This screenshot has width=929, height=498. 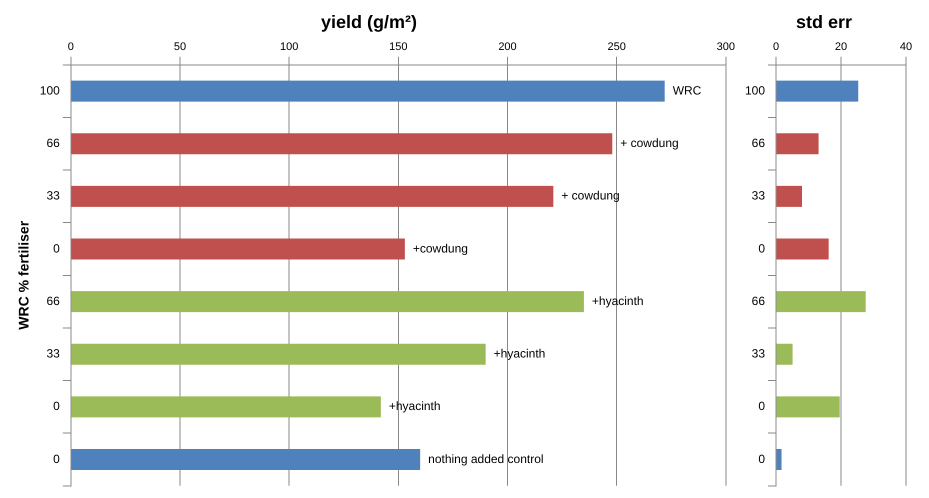 I want to click on annotation: nothing added control, so click(x=486, y=459).